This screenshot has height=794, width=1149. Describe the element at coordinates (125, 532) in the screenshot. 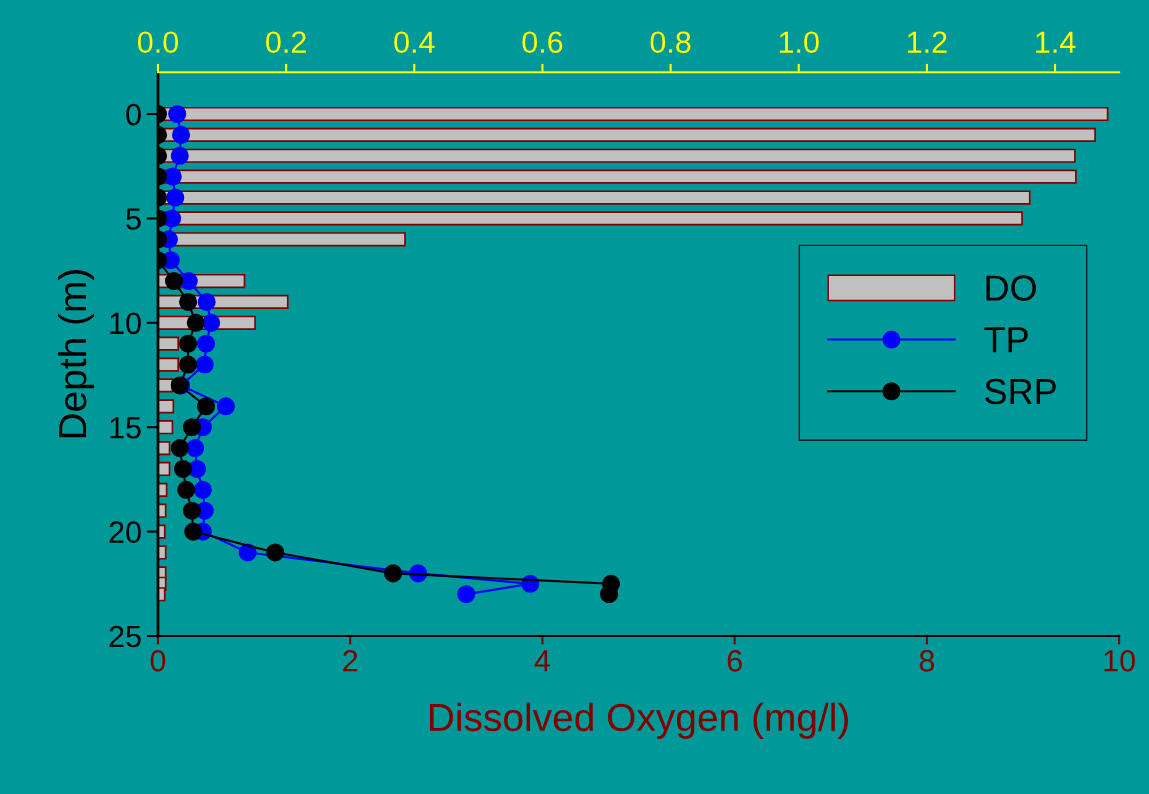

I see `y-tick-label: 20` at that location.